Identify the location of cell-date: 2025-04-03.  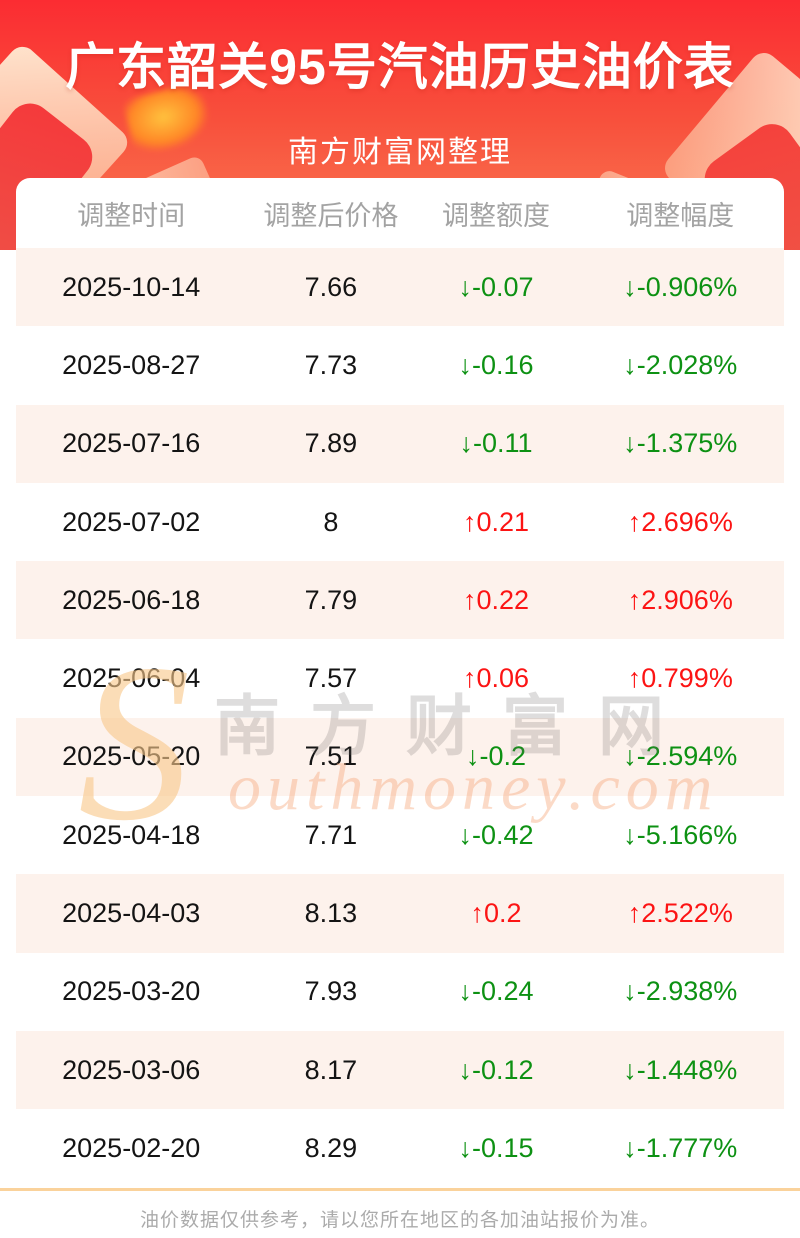
(131, 913).